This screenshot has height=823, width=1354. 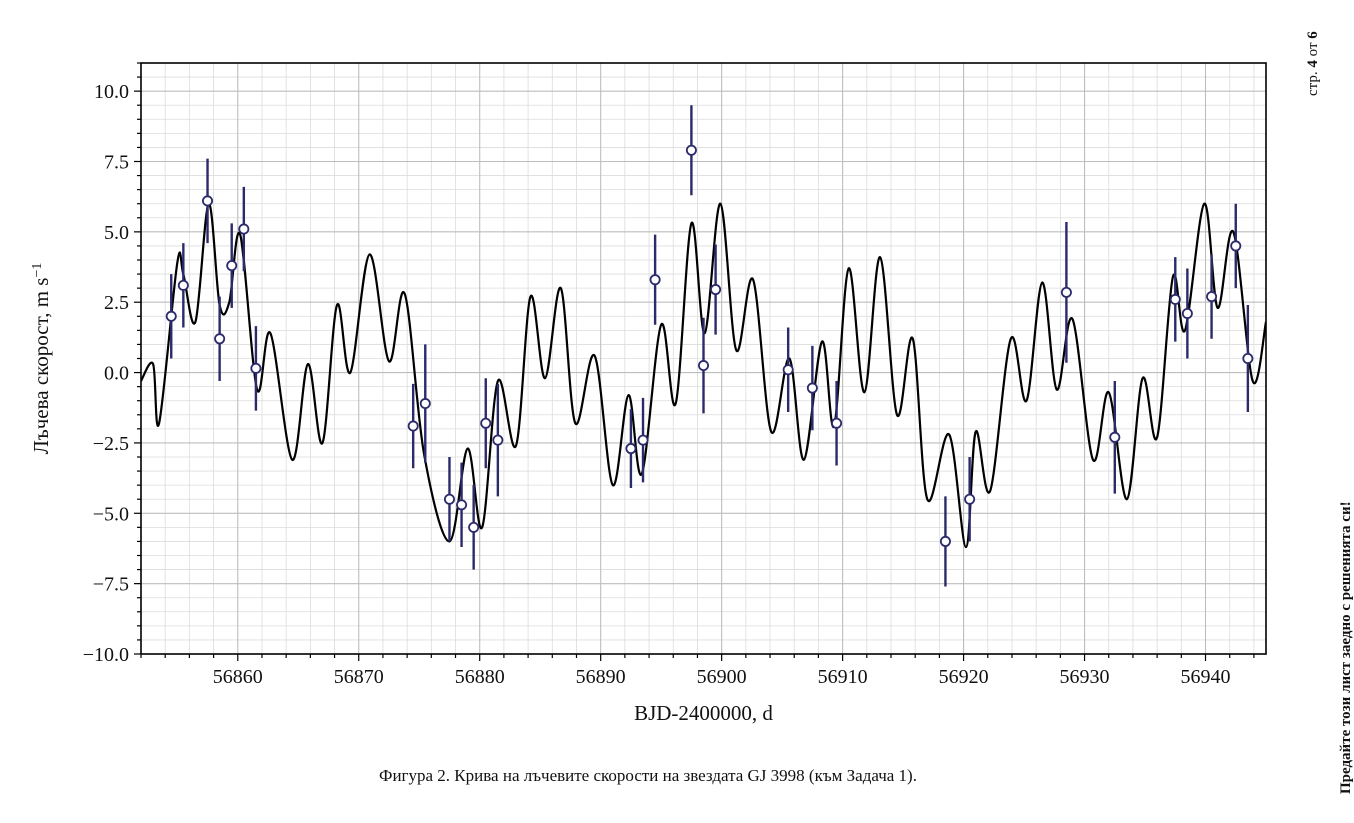 I want to click on y-axis-label-exponent: −1, so click(x=37, y=270).